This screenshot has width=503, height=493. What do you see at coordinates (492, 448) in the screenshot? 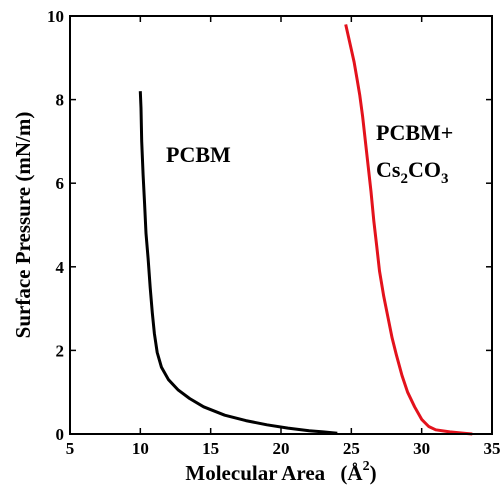
I see `x-tick-label: 35` at bounding box center [492, 448].